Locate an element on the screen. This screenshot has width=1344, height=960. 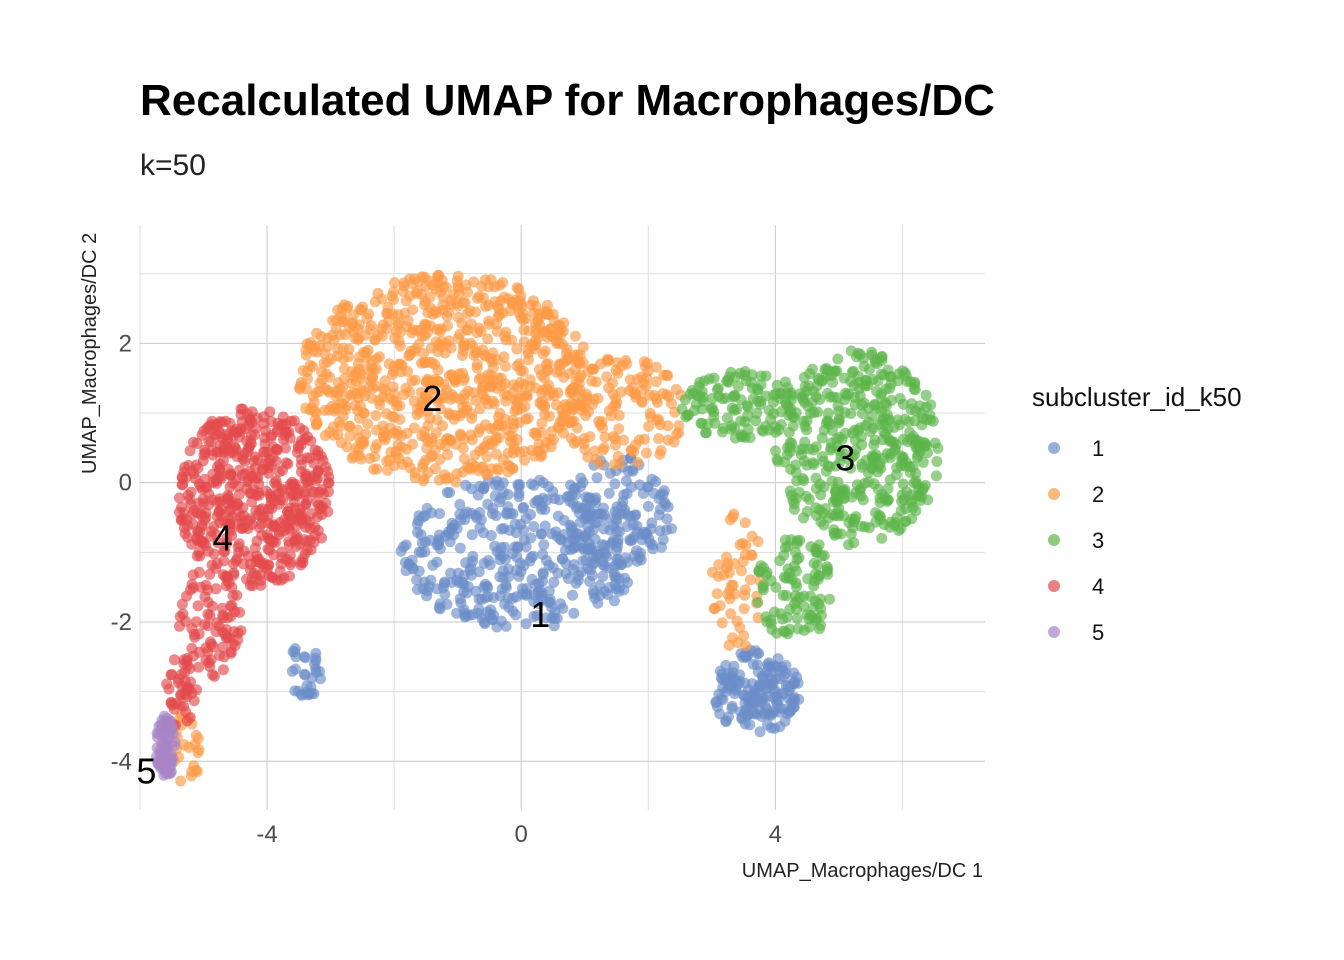
legend-title: subcluster_id_k50 is located at coordinates (1137, 397).